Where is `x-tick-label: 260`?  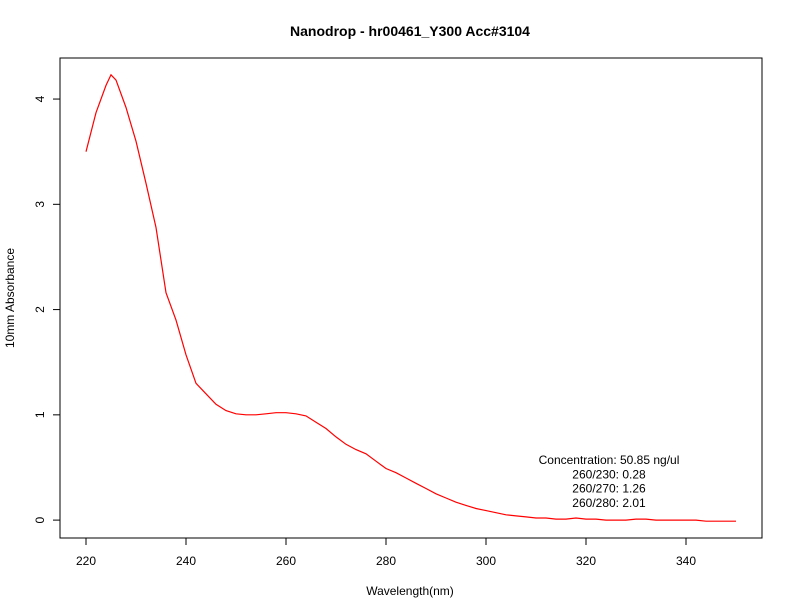 x-tick-label: 260 is located at coordinates (286, 561).